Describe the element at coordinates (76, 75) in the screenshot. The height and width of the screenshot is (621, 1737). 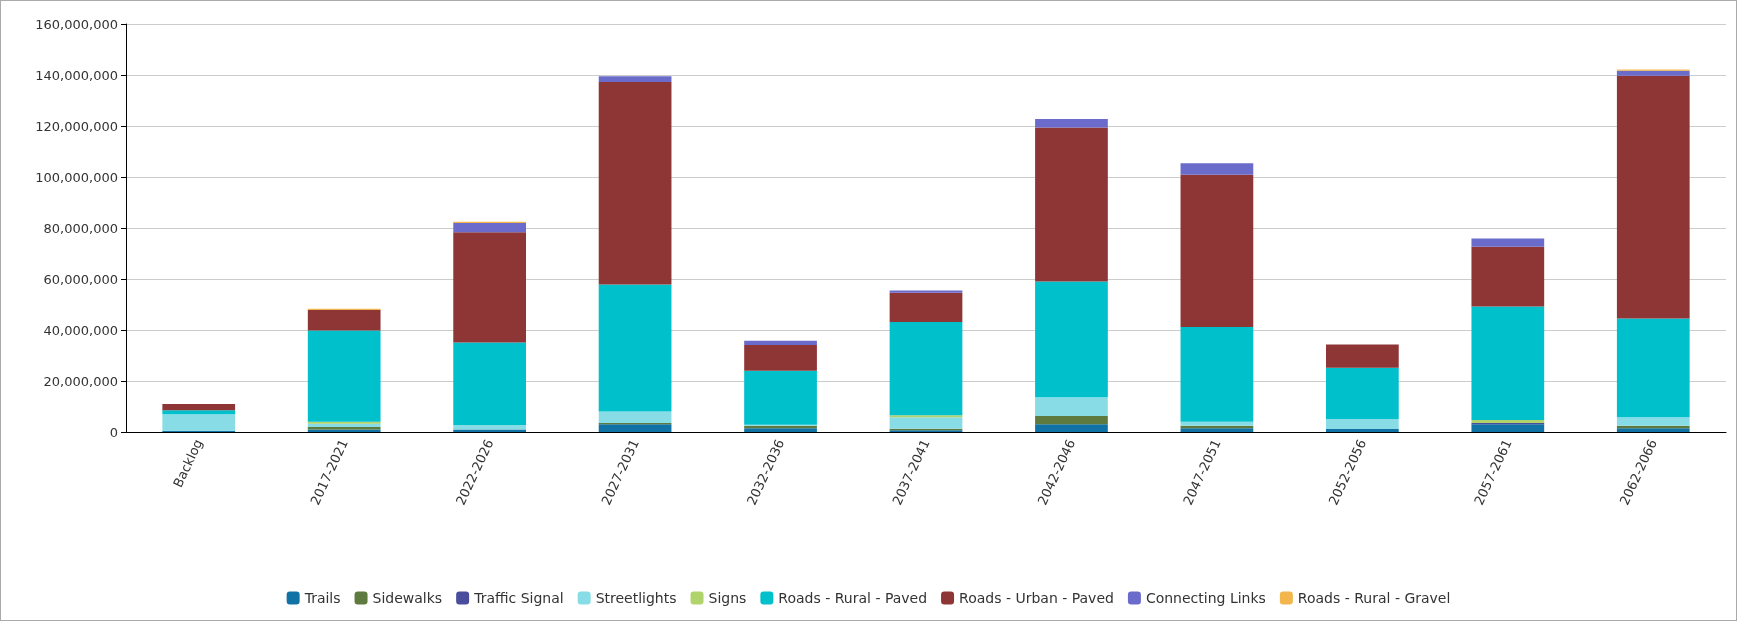
I see `y-tick-label: 140,000,000` at that location.